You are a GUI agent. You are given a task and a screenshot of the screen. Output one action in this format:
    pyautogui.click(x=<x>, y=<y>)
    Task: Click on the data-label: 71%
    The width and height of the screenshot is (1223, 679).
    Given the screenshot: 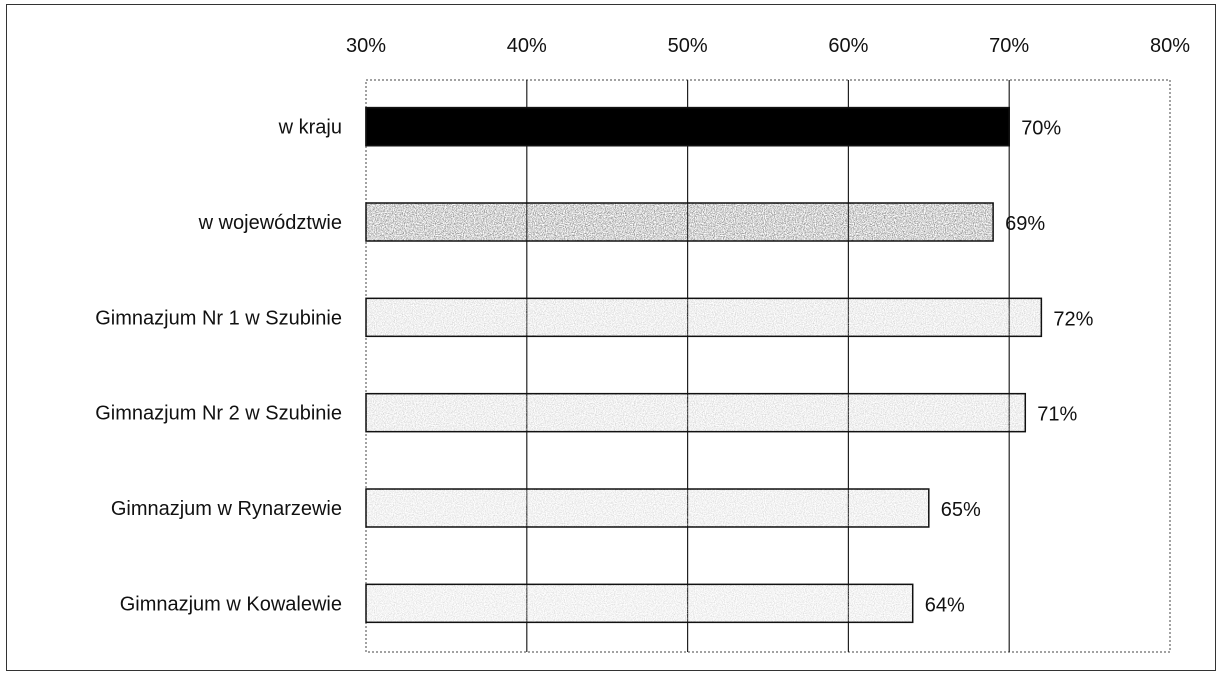 What is the action you would take?
    pyautogui.click(x=1057, y=415)
    